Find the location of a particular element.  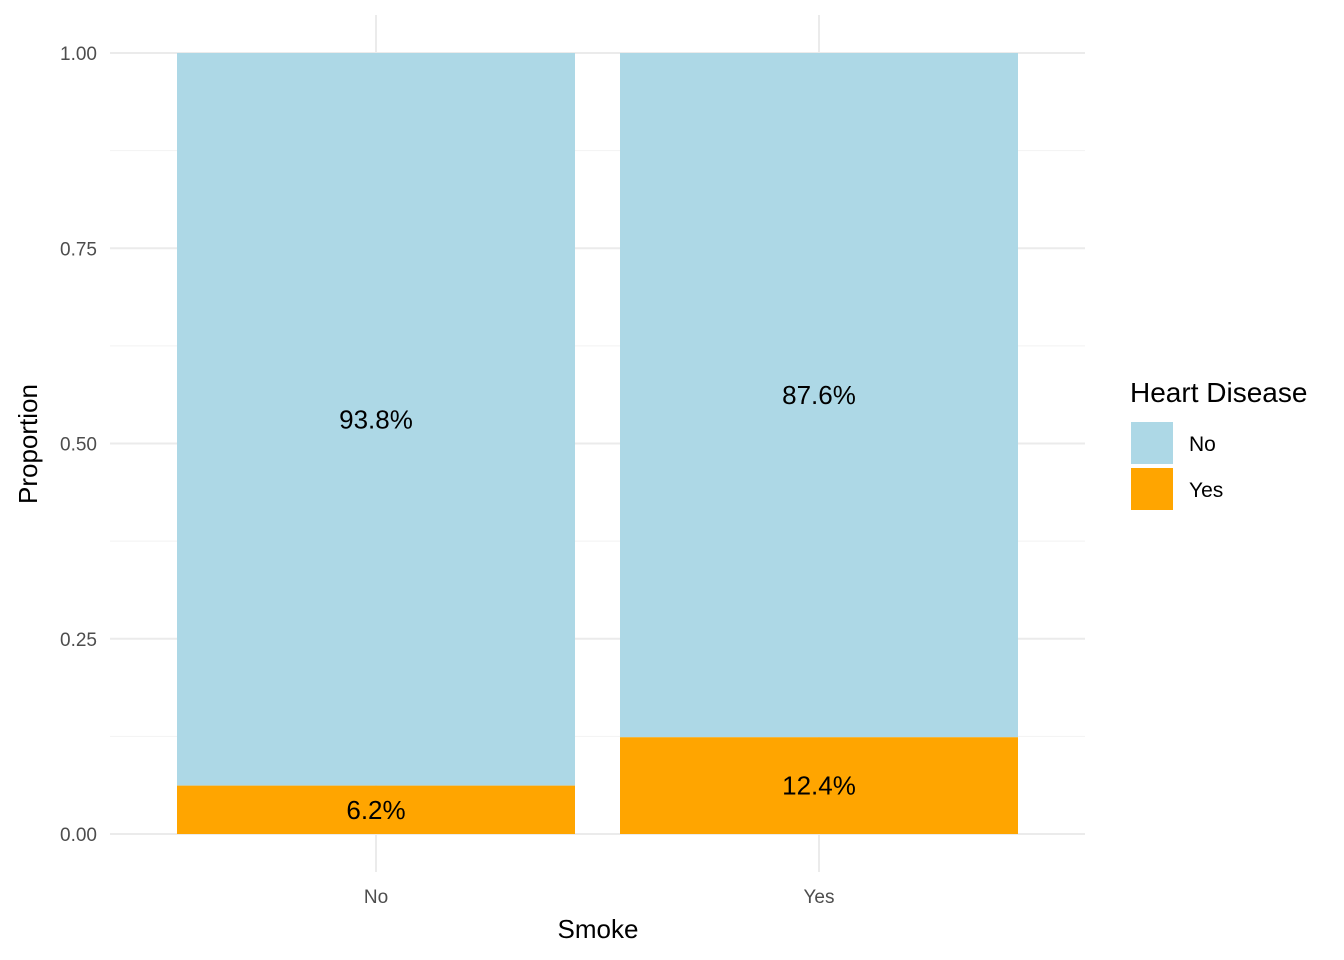

y-tick-label: 1.00 is located at coordinates (78, 54).